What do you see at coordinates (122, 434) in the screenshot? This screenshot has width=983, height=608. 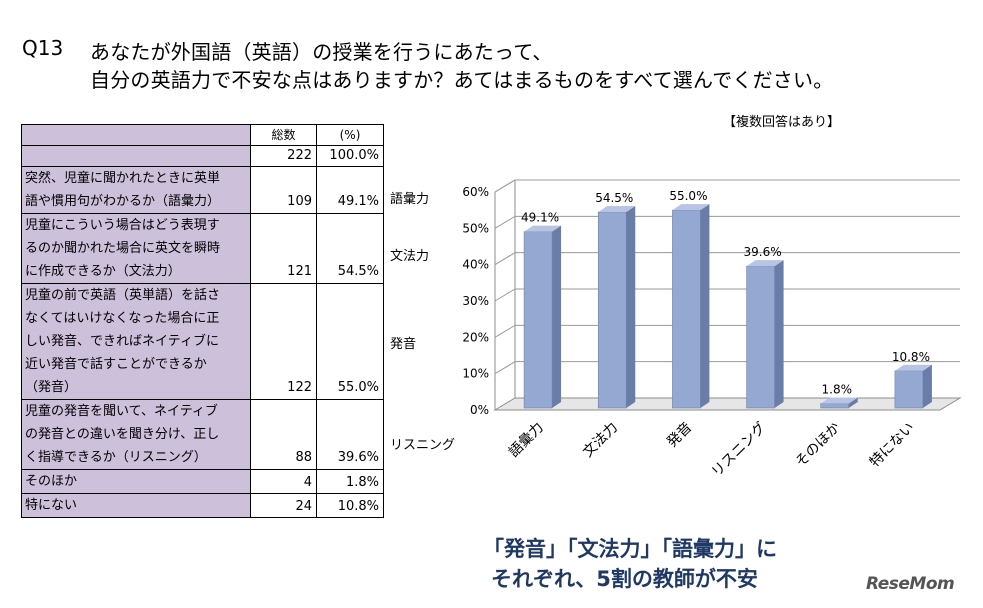 I see `table-row-item-line: の発音との違いを聞き分け、正し` at bounding box center [122, 434].